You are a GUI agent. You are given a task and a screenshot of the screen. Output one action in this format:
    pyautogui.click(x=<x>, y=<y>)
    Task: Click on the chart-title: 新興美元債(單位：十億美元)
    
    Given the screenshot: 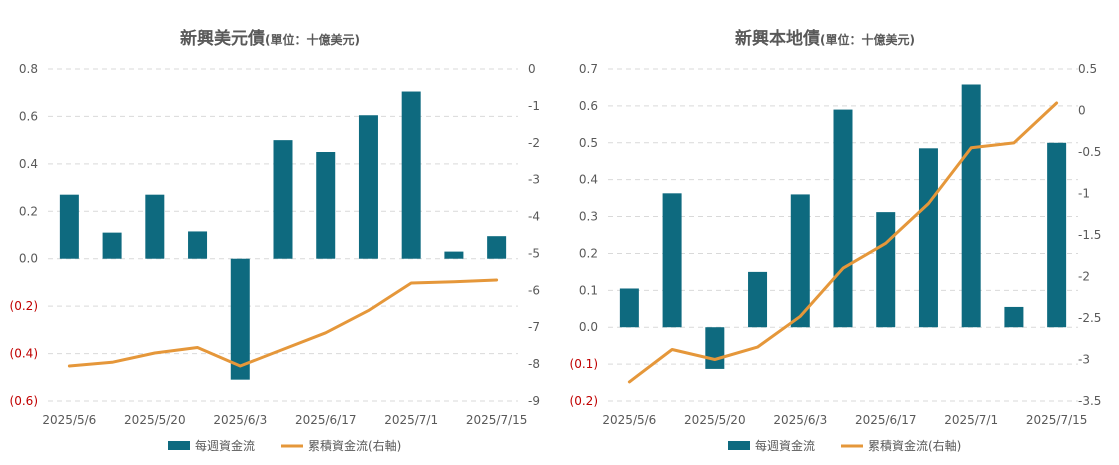 What is the action you would take?
    pyautogui.click(x=270, y=38)
    